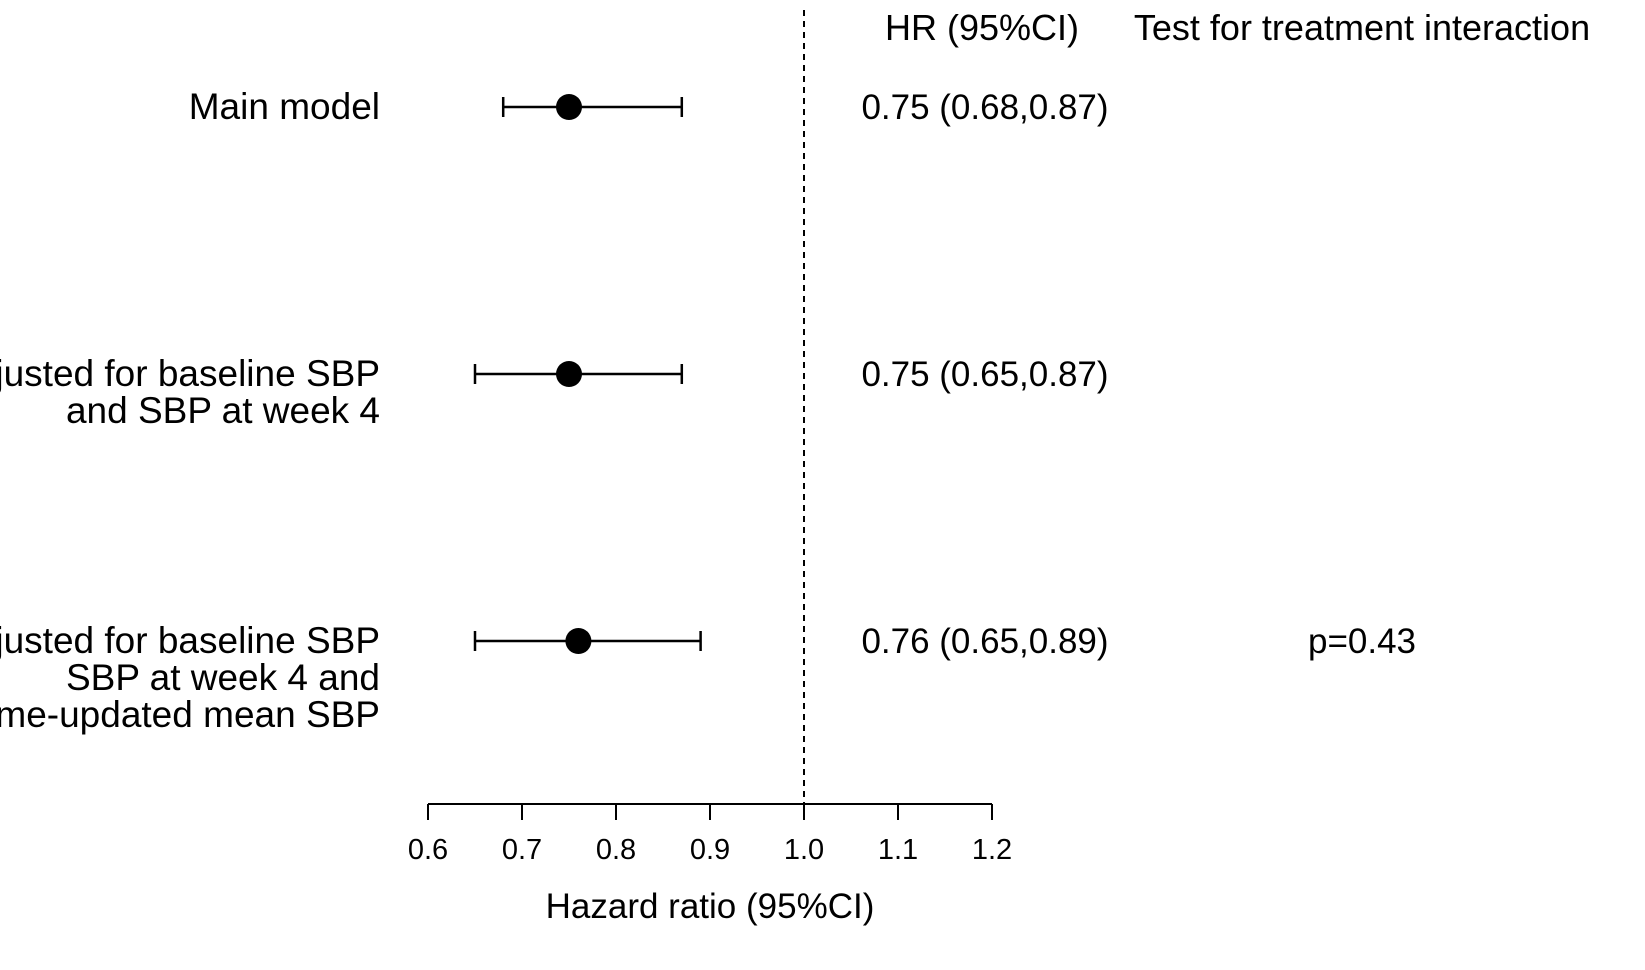 The width and height of the screenshot is (1645, 970). What do you see at coordinates (984, 641) in the screenshot?
I see `hr-value-text: 0.76 (0.65,0.89)` at bounding box center [984, 641].